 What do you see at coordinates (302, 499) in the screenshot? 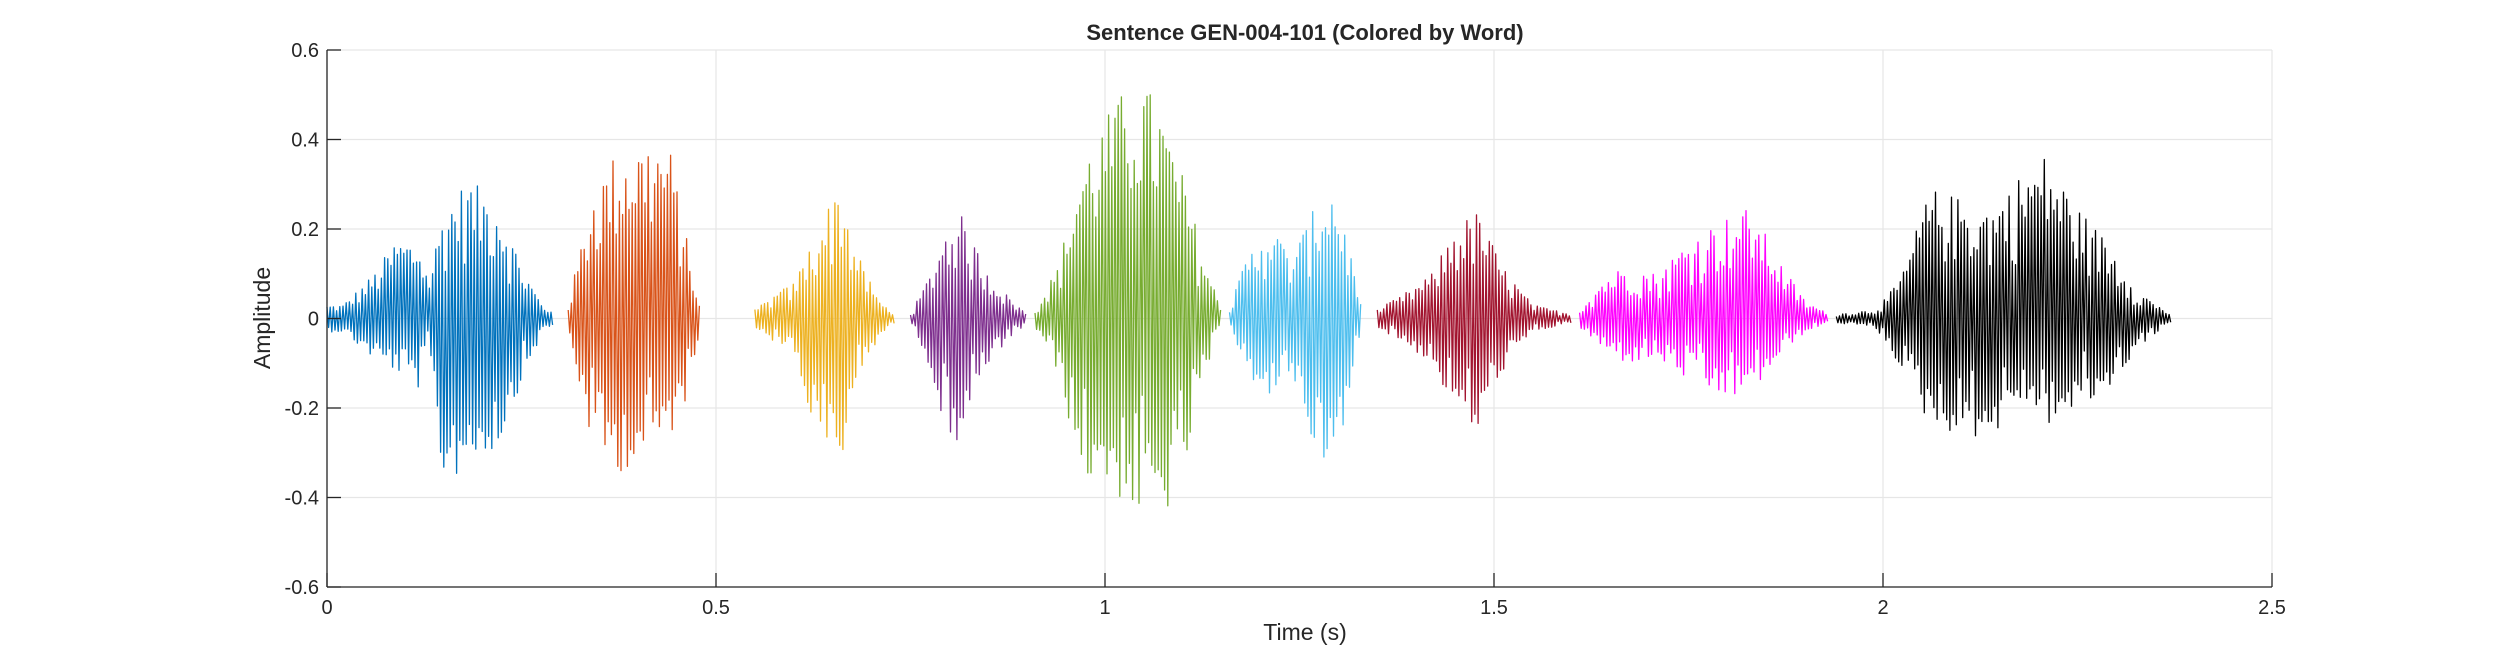
I see `y-tick-label: -0.4` at bounding box center [302, 499].